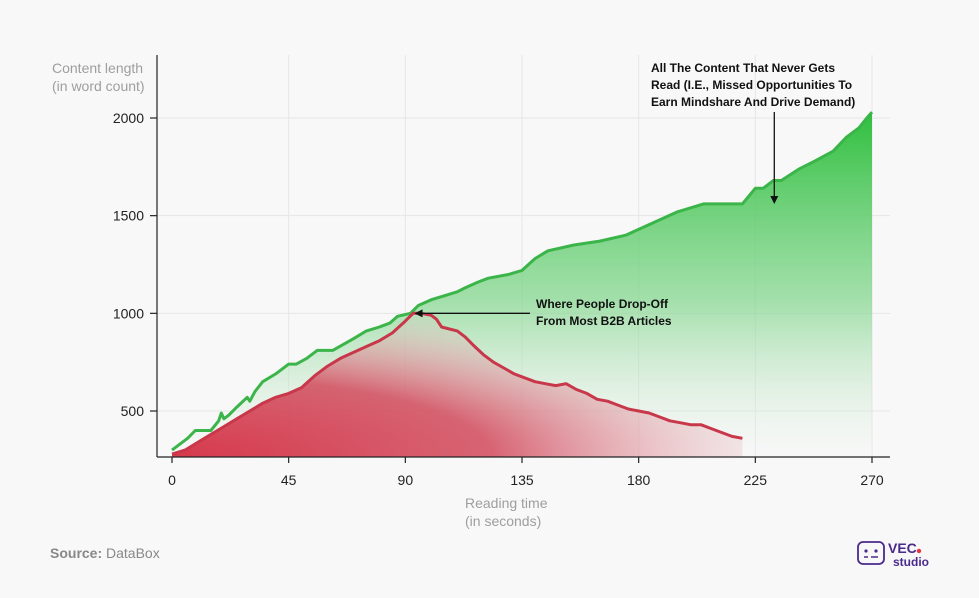 Image resolution: width=979 pixels, height=598 pixels. I want to click on source-note: Source: DataBox, so click(105, 553).